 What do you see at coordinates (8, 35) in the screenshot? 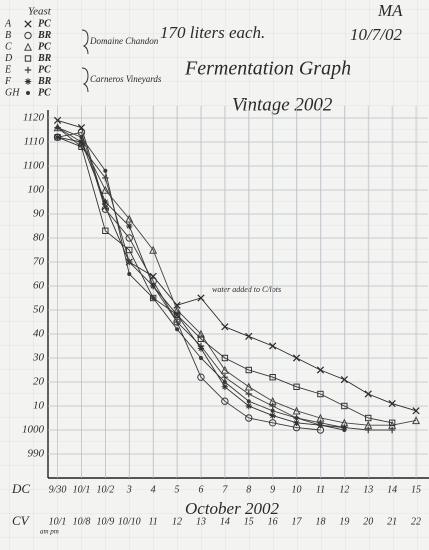
I see `legend-label: B` at bounding box center [8, 35].